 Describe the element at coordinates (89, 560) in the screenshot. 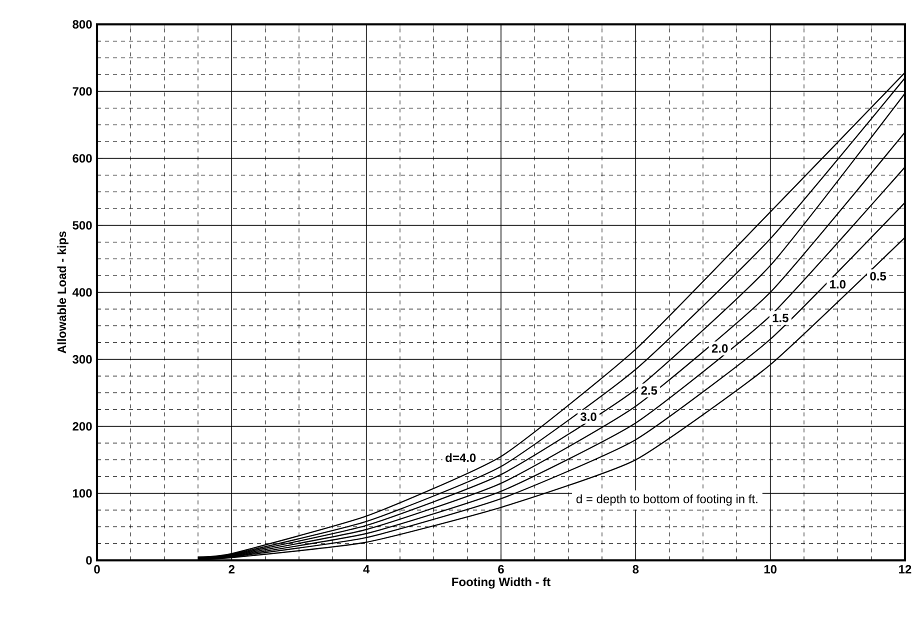

I see `y-tick-label: 0` at that location.